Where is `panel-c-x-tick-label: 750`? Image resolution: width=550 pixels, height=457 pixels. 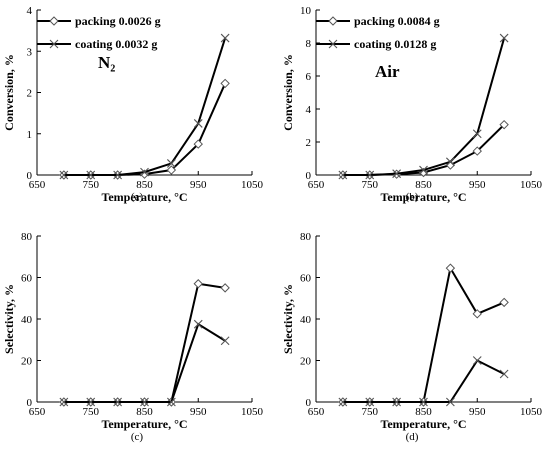 panel-c-x-tick-label: 750 is located at coordinates (91, 412).